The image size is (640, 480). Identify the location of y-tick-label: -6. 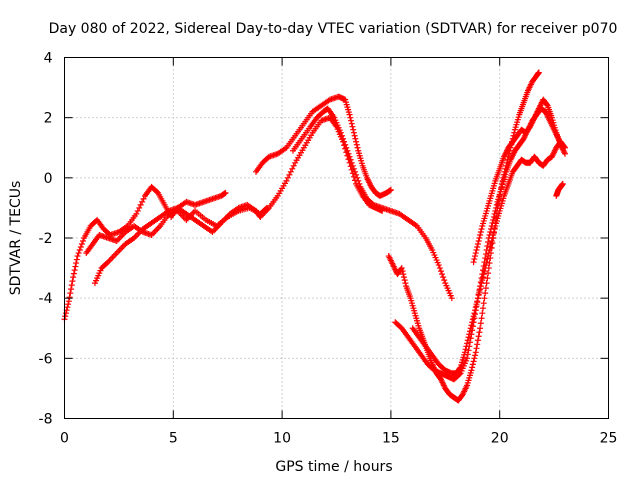
(46, 359).